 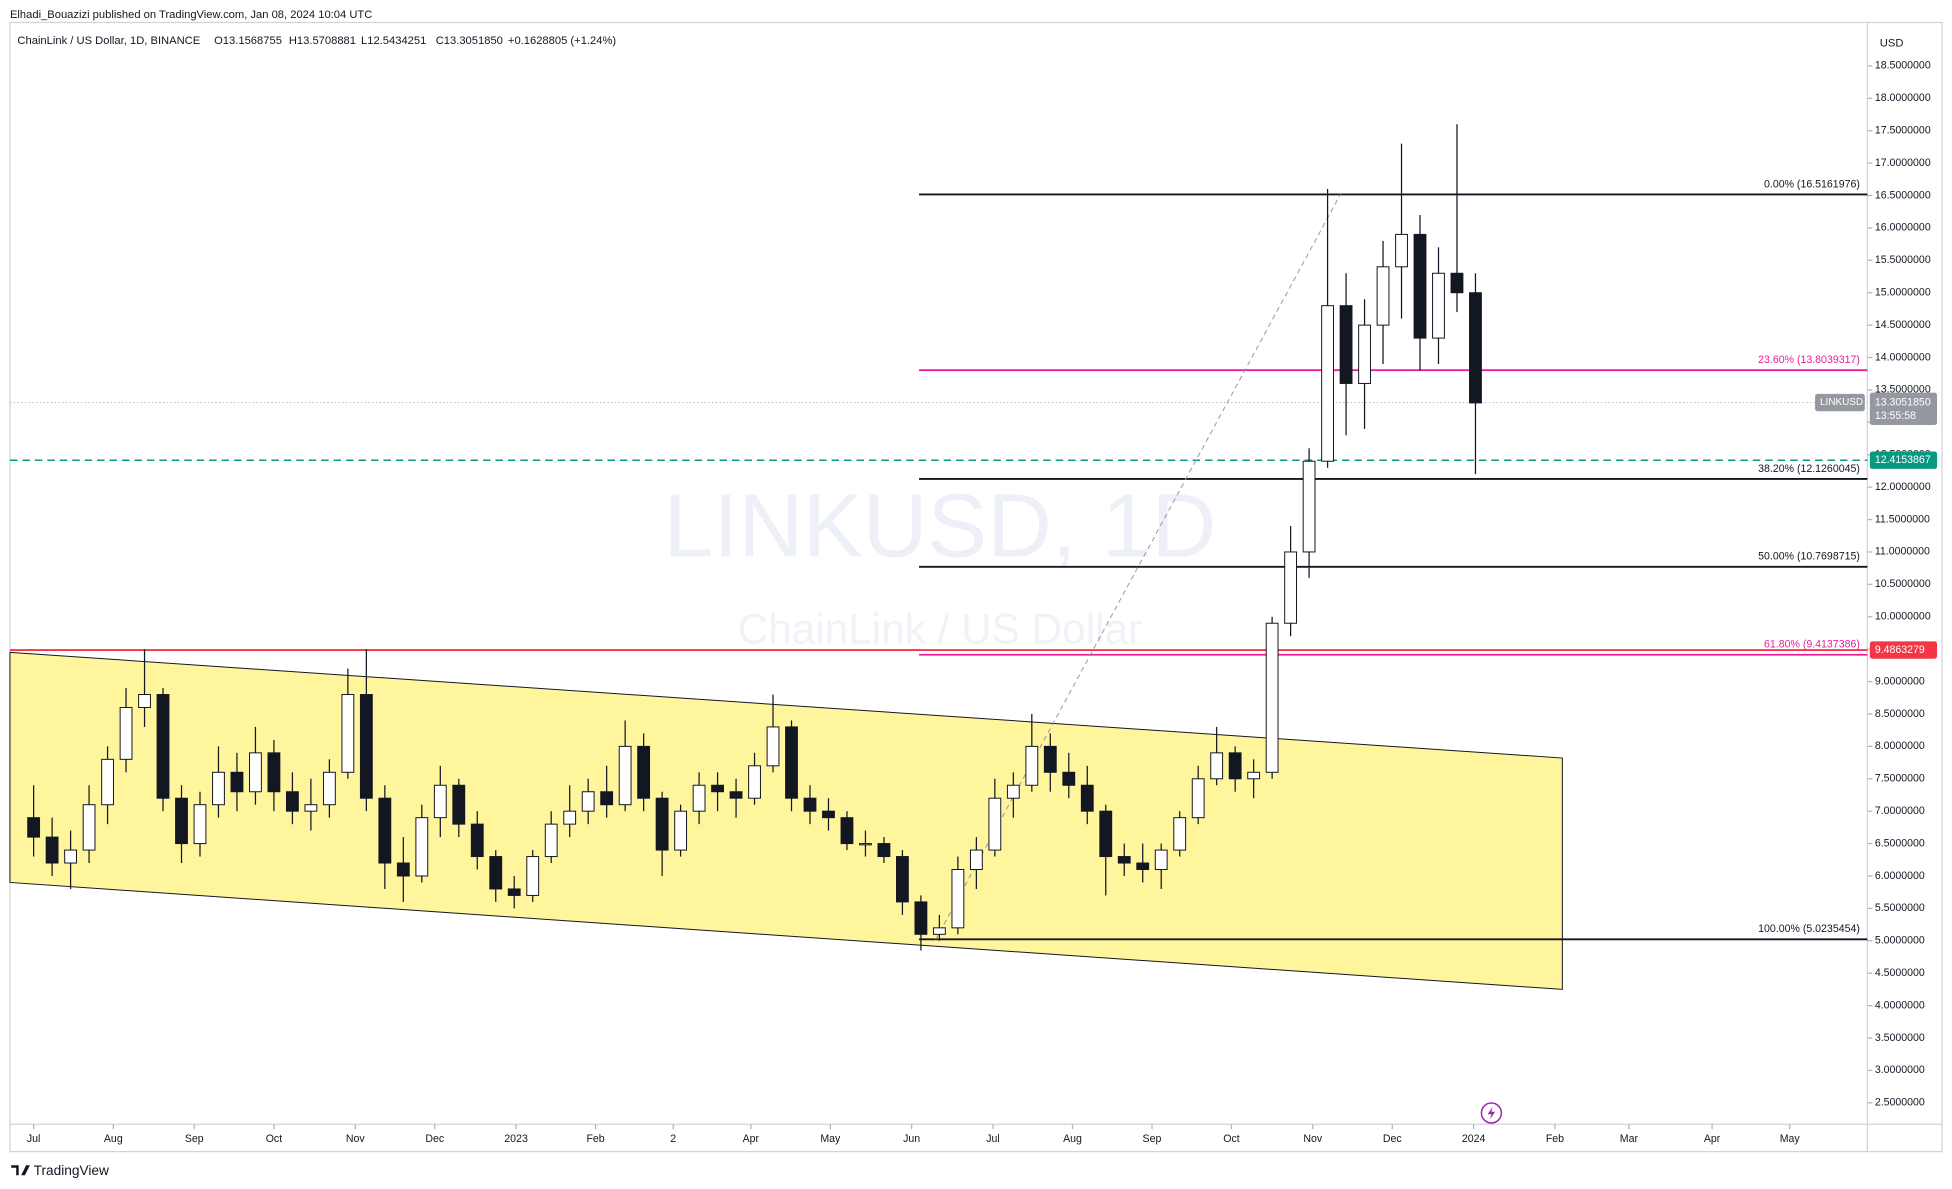 I want to click on y-tick-label: 2.5000000, so click(x=1900, y=1103).